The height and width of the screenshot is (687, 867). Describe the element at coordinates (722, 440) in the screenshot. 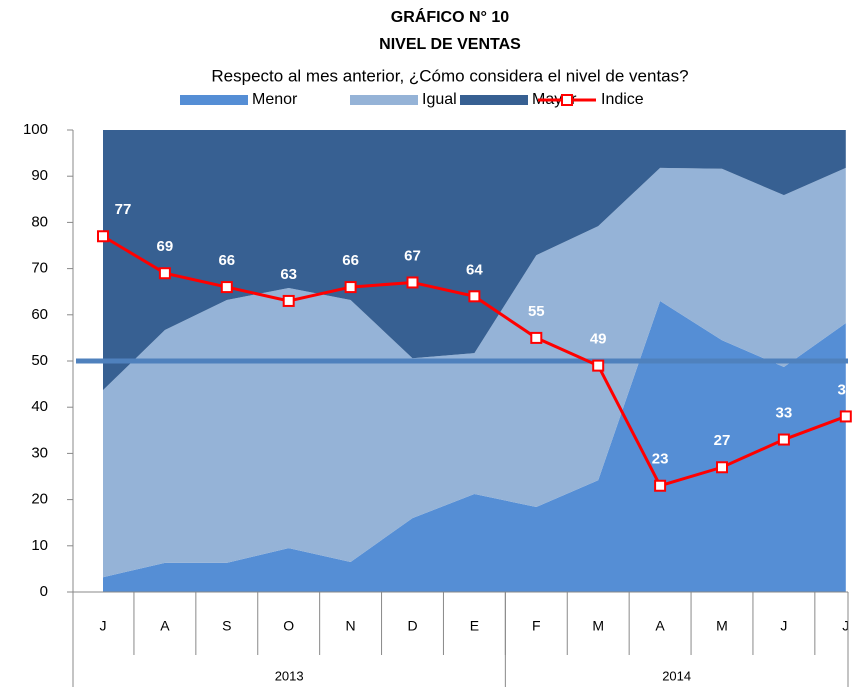

I see `value-label: 27` at that location.